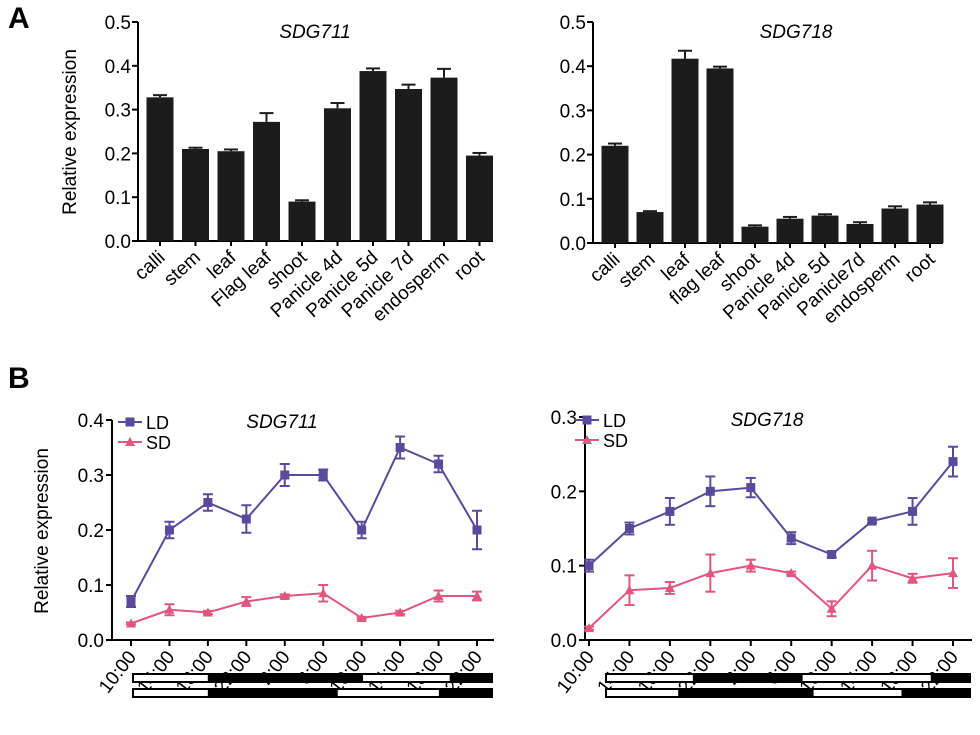  Describe the element at coordinates (19, 18) in the screenshot. I see `panel-a-label: A` at that location.